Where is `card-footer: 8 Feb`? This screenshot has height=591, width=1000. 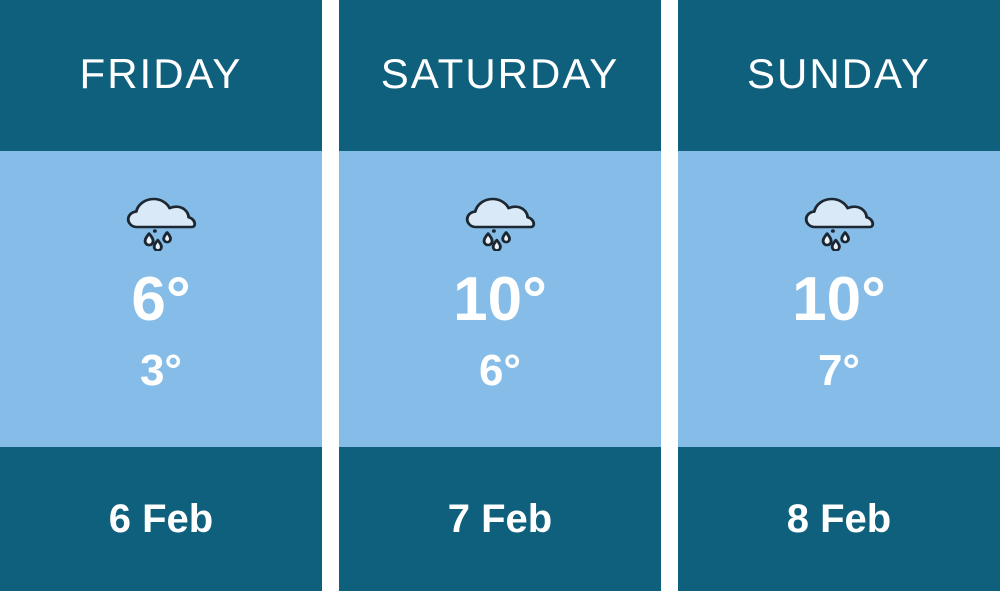
card-footer: 8 Feb is located at coordinates (839, 519).